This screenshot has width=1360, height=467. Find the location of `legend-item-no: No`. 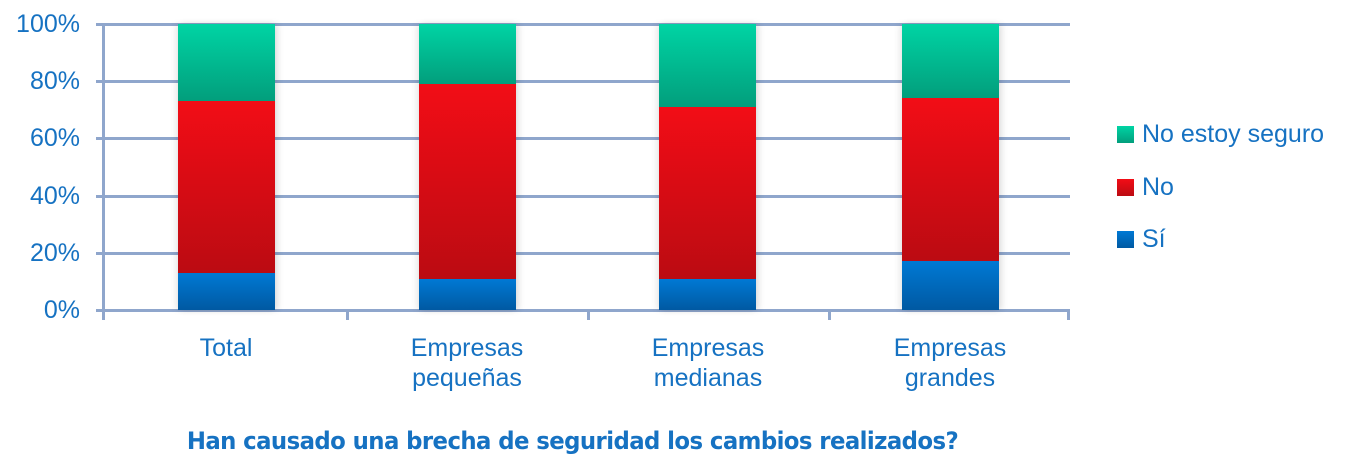

legend-item-no: No is located at coordinates (1145, 187).